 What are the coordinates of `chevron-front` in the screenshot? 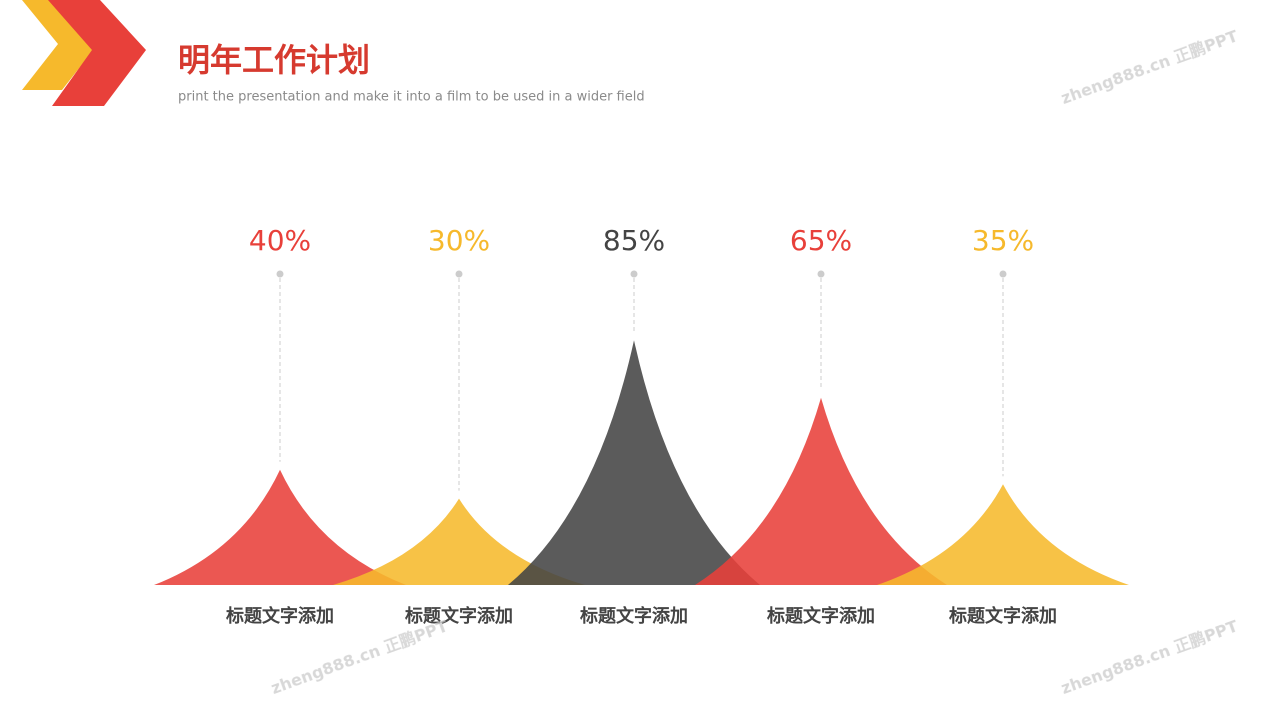 It's located at (97, 53).